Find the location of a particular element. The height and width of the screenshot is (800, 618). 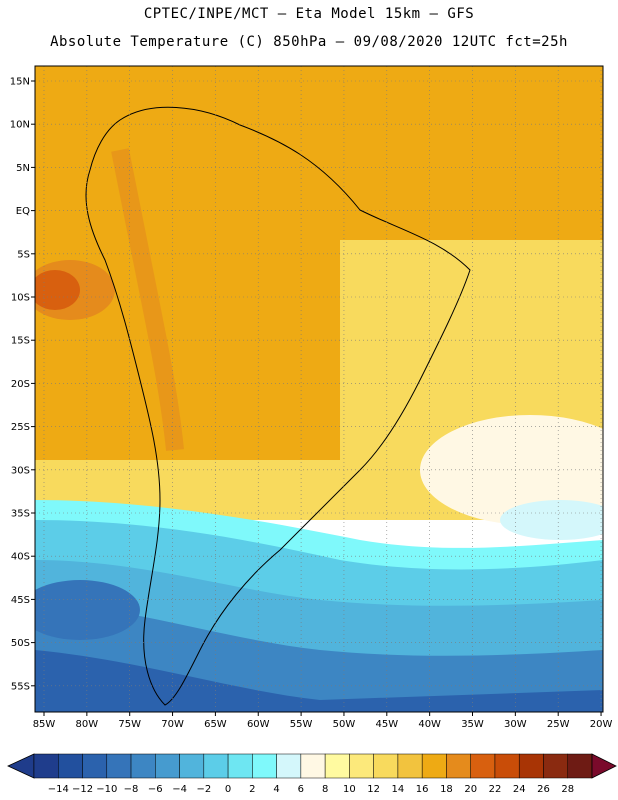

colorbar-label: −2 is located at coordinates (203, 789).